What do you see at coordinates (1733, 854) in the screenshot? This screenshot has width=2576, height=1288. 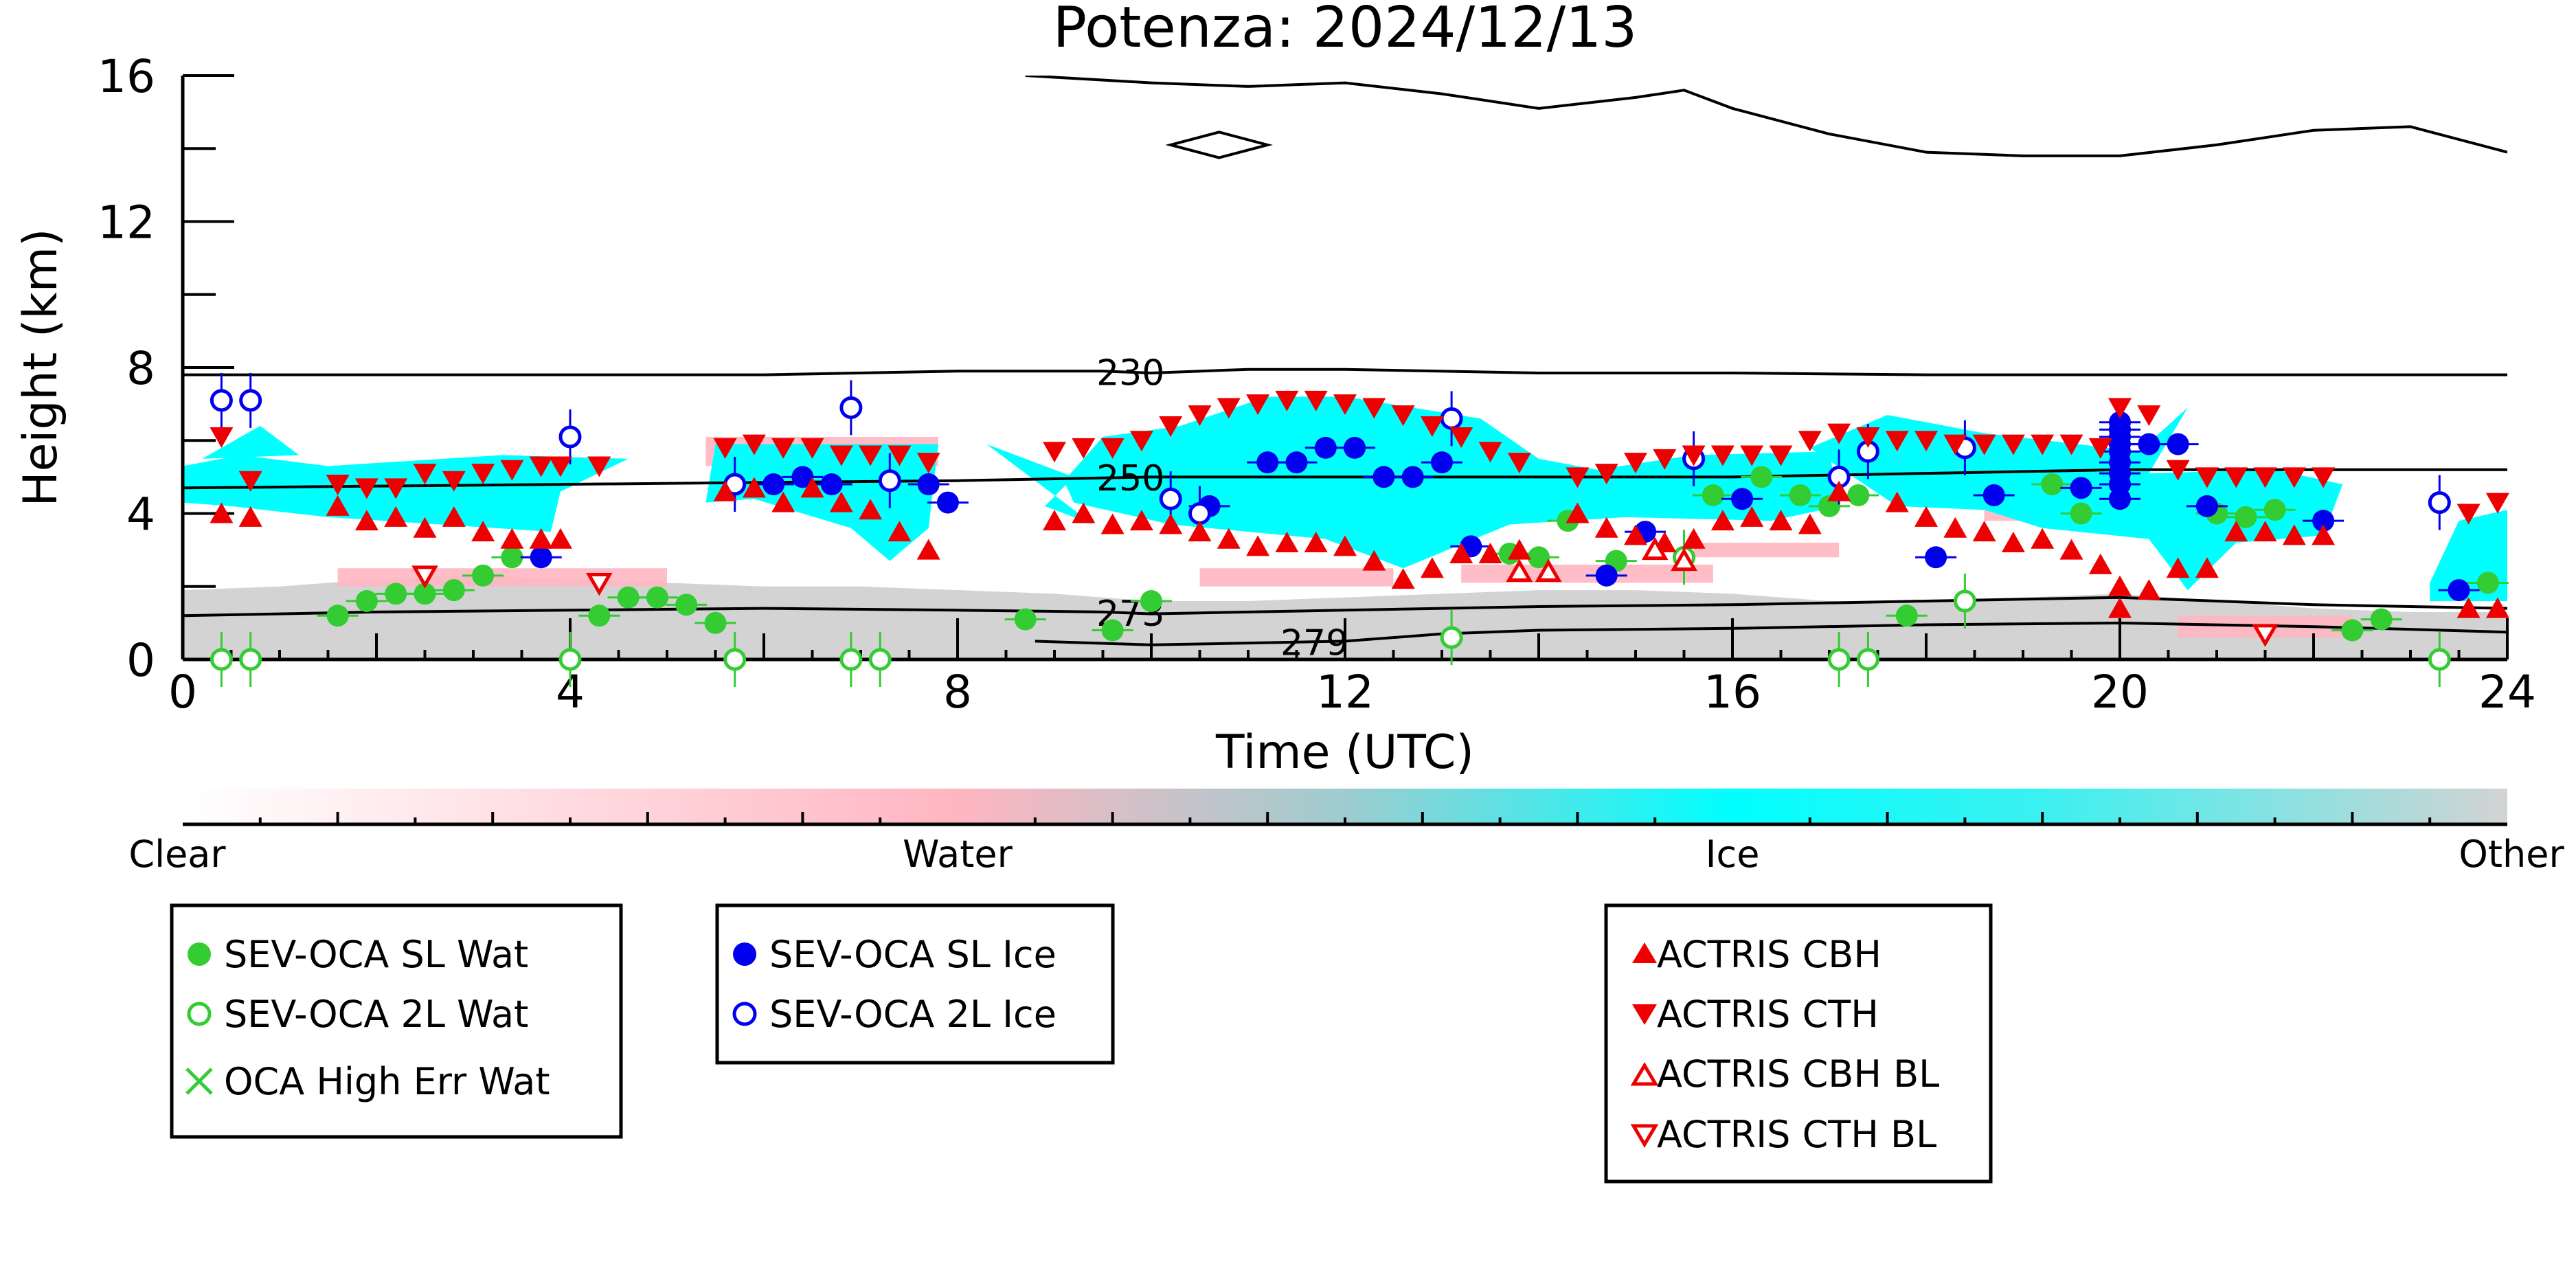 I see `colorbar-label-ice: Ice` at bounding box center [1733, 854].